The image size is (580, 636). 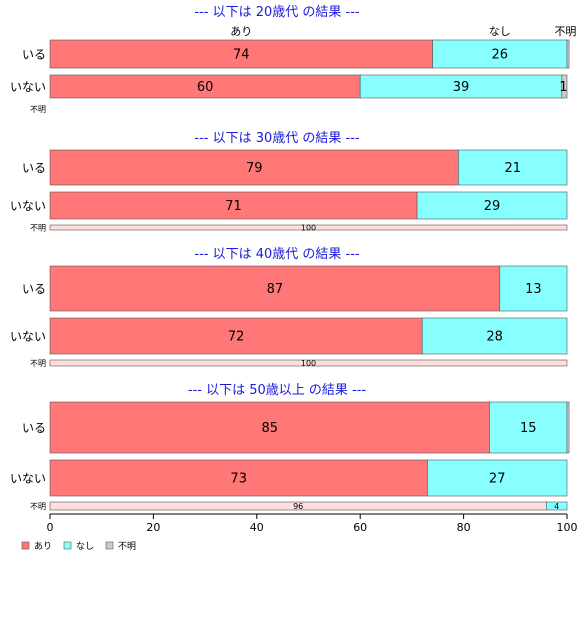 I want to click on x-tick-label-1: 20, so click(x=153, y=527).